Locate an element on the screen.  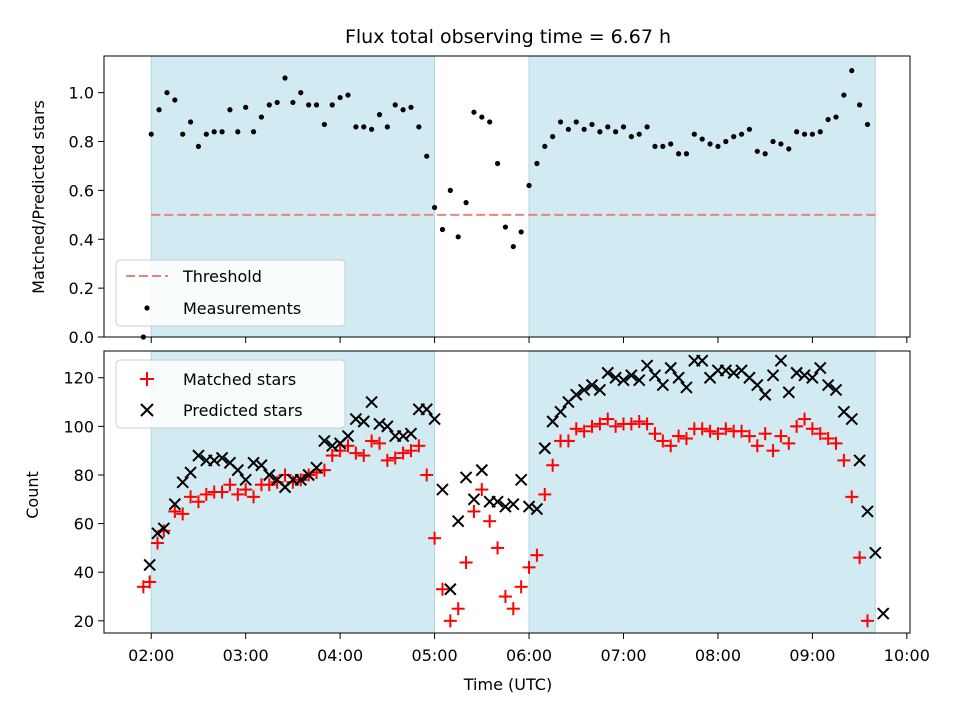
legend-matched-label: Matched stars is located at coordinates (239, 379).